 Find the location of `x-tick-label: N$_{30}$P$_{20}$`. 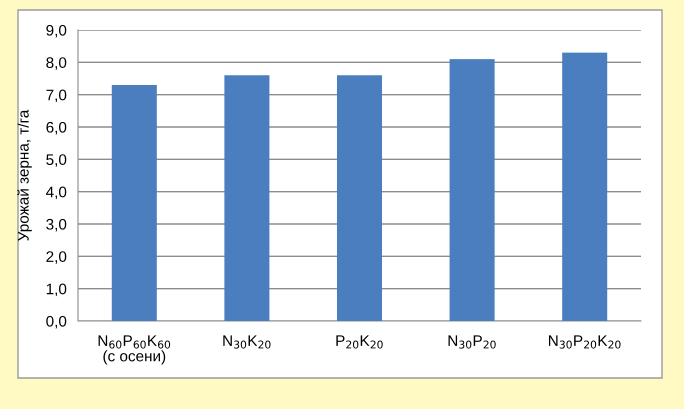

x-tick-label: N$_{30}$P$_{20}$ is located at coordinates (472, 342).